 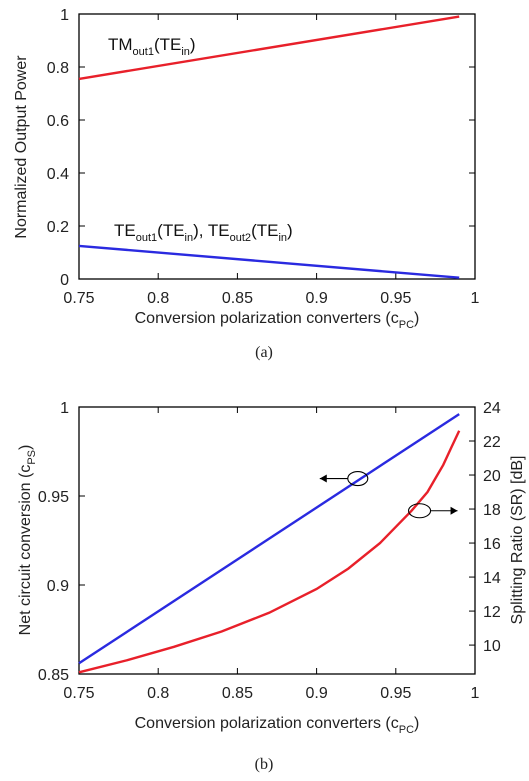 I want to click on y2-tick-label: 12, so click(x=492, y=612).